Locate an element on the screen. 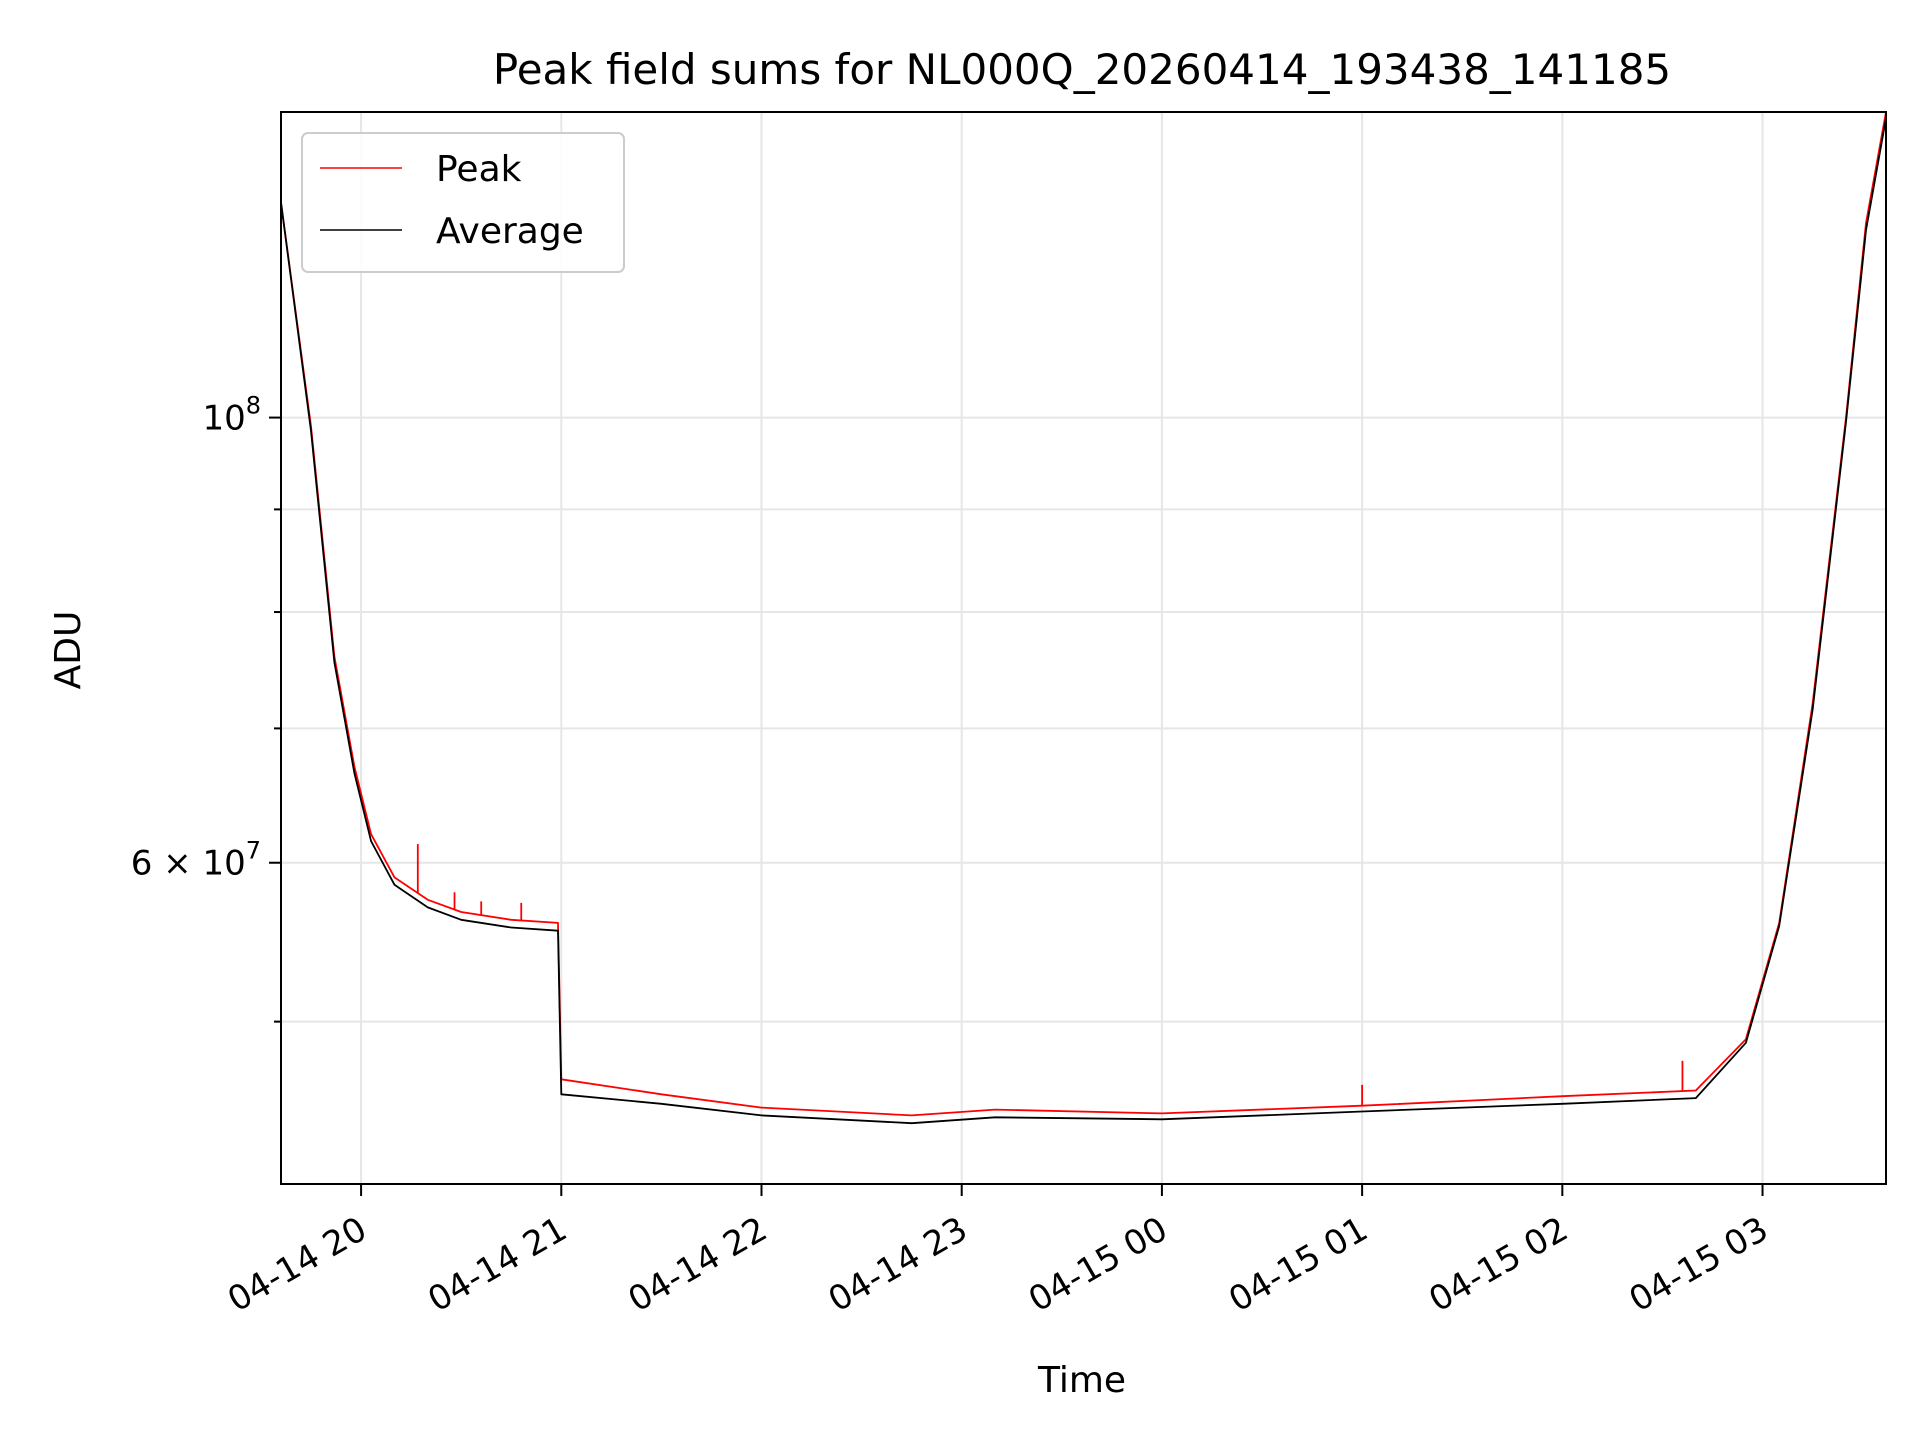 Image resolution: width=1920 pixels, height=1440 pixels. legend-peak-label: Peak is located at coordinates (479, 169).